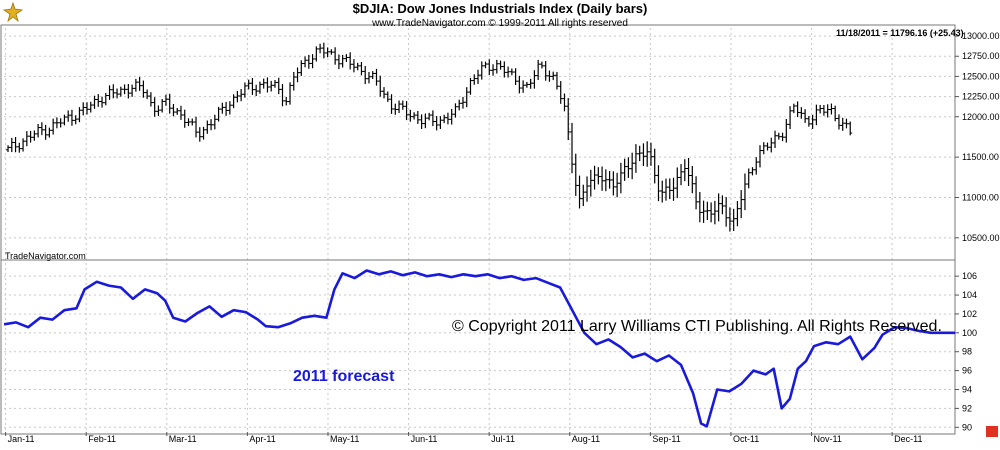 This screenshot has width=1000, height=450. Describe the element at coordinates (980, 197) in the screenshot. I see `price-tick-label: 11000.00` at that location.